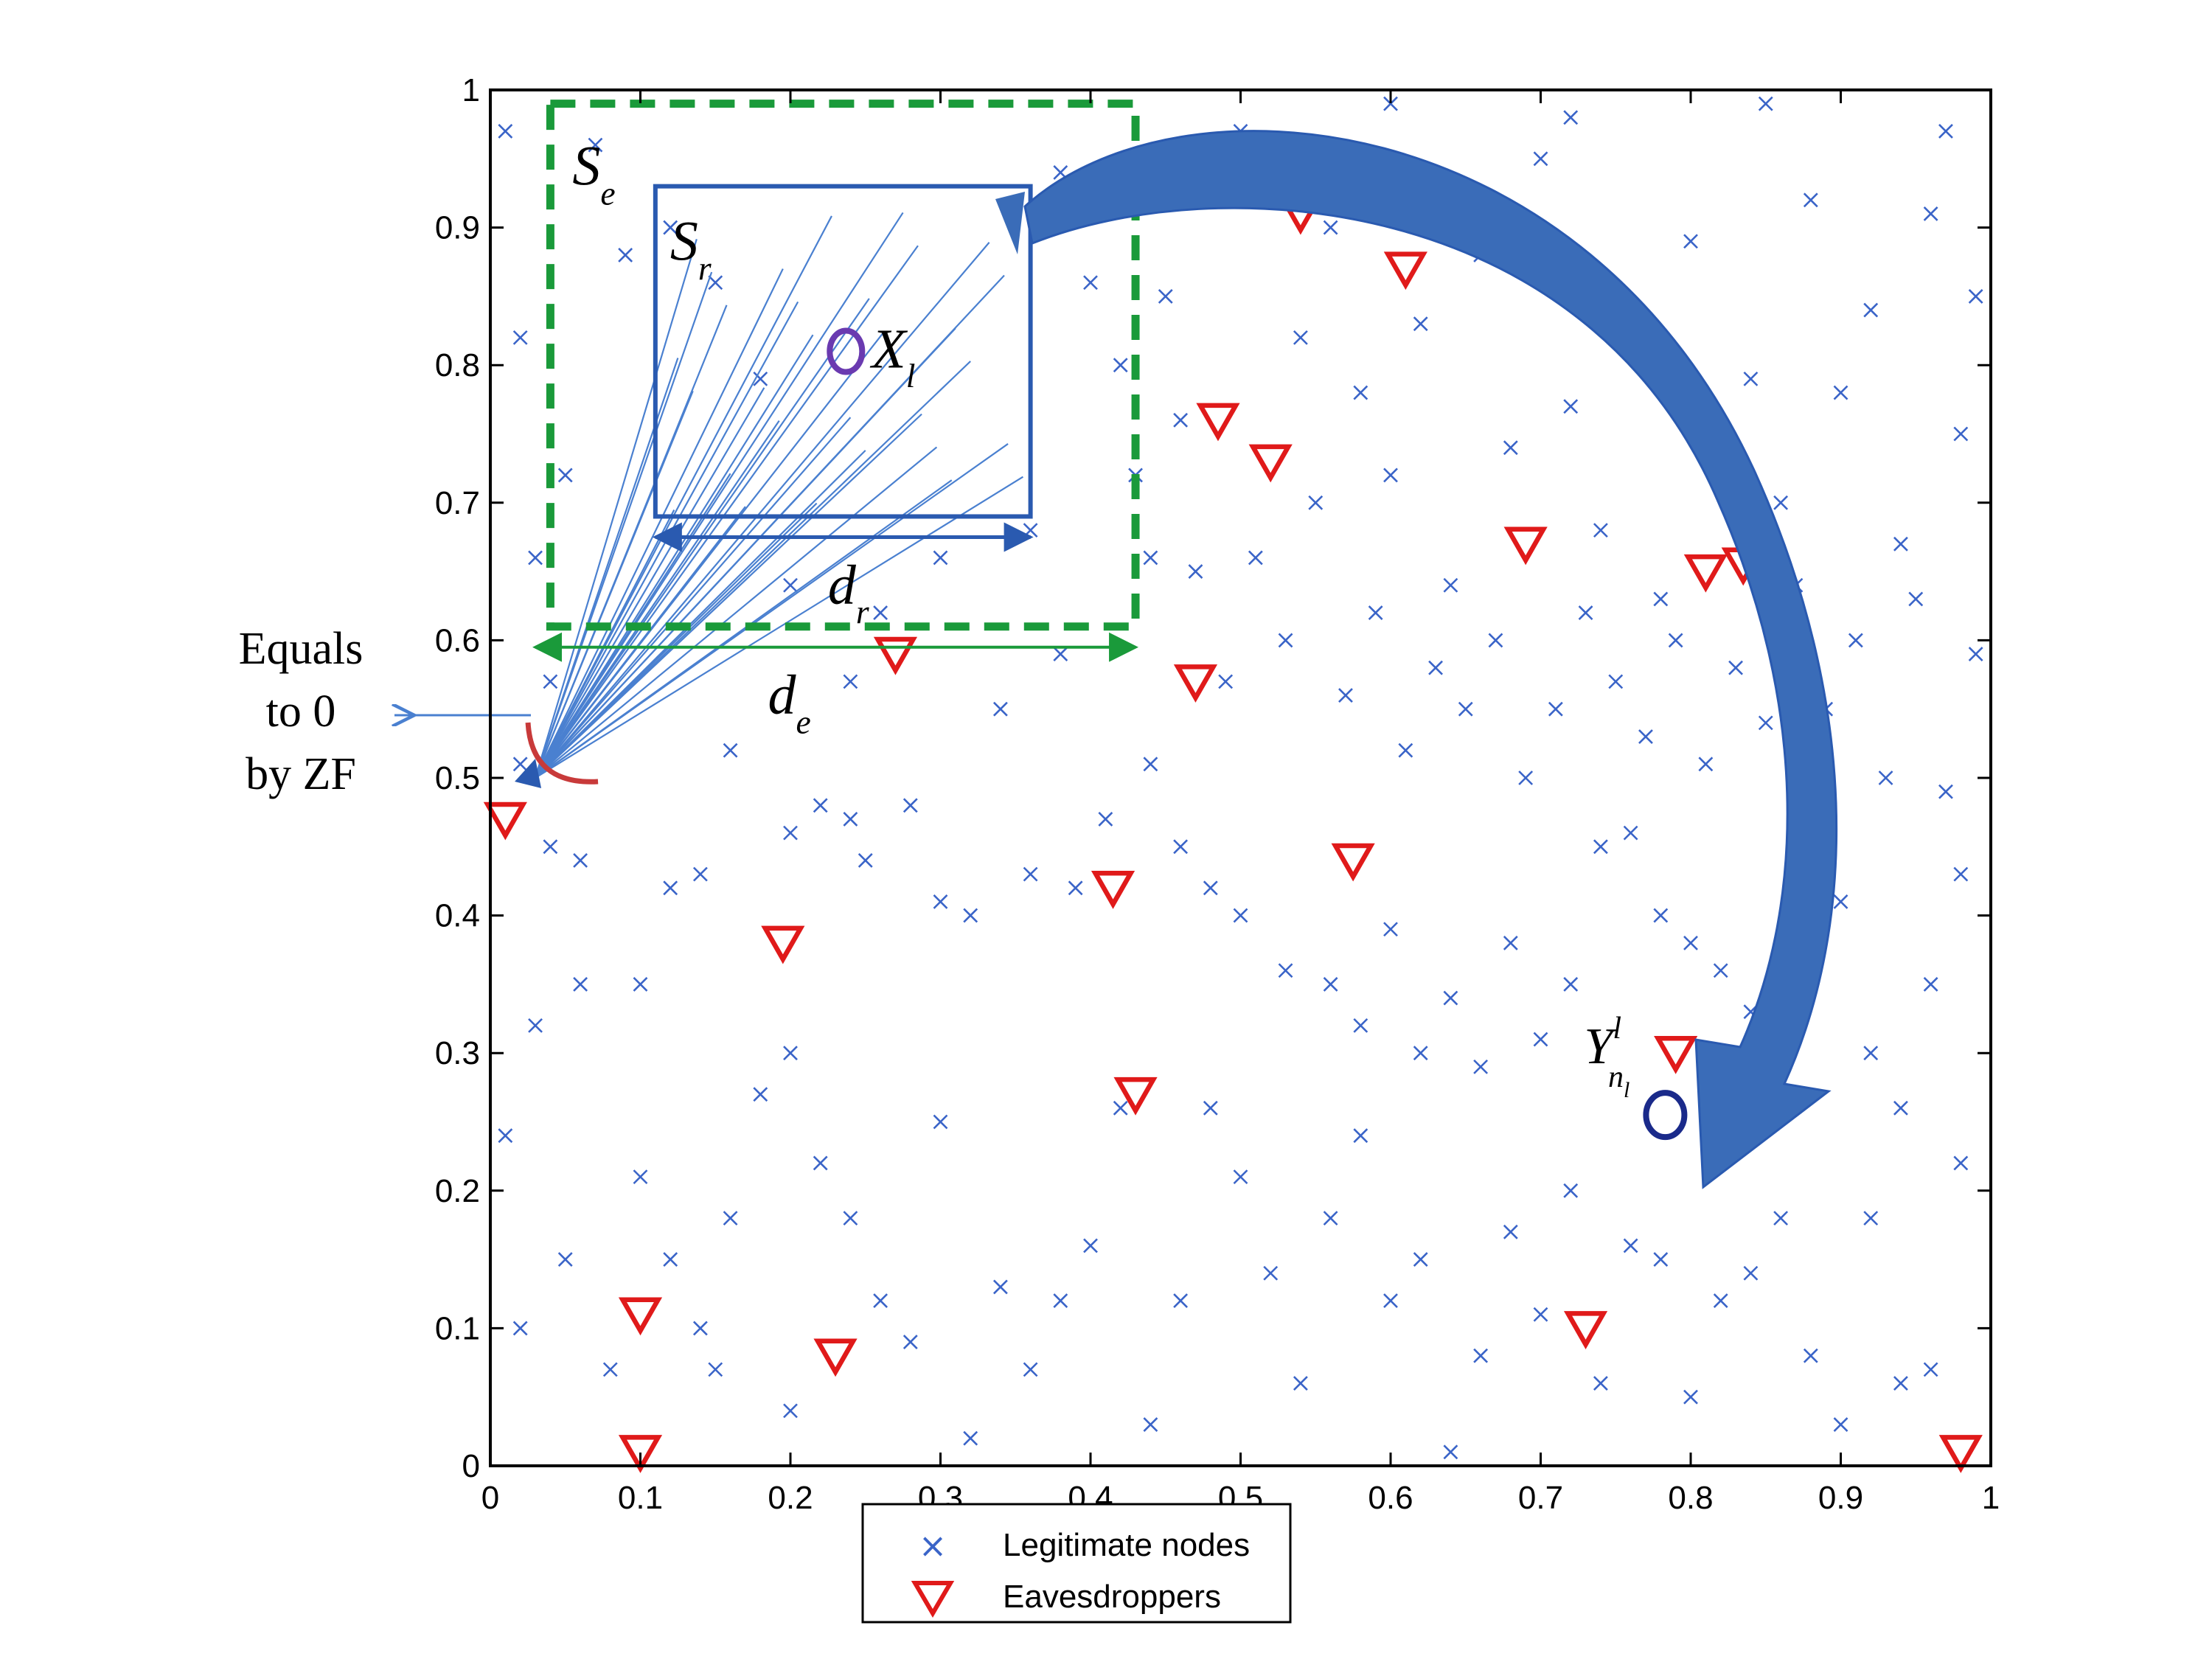 Image resolution: width=2212 pixels, height=1659 pixels. Describe the element at coordinates (1607, 1057) in the screenshot. I see `y-nl-label: Yl nl` at that location.